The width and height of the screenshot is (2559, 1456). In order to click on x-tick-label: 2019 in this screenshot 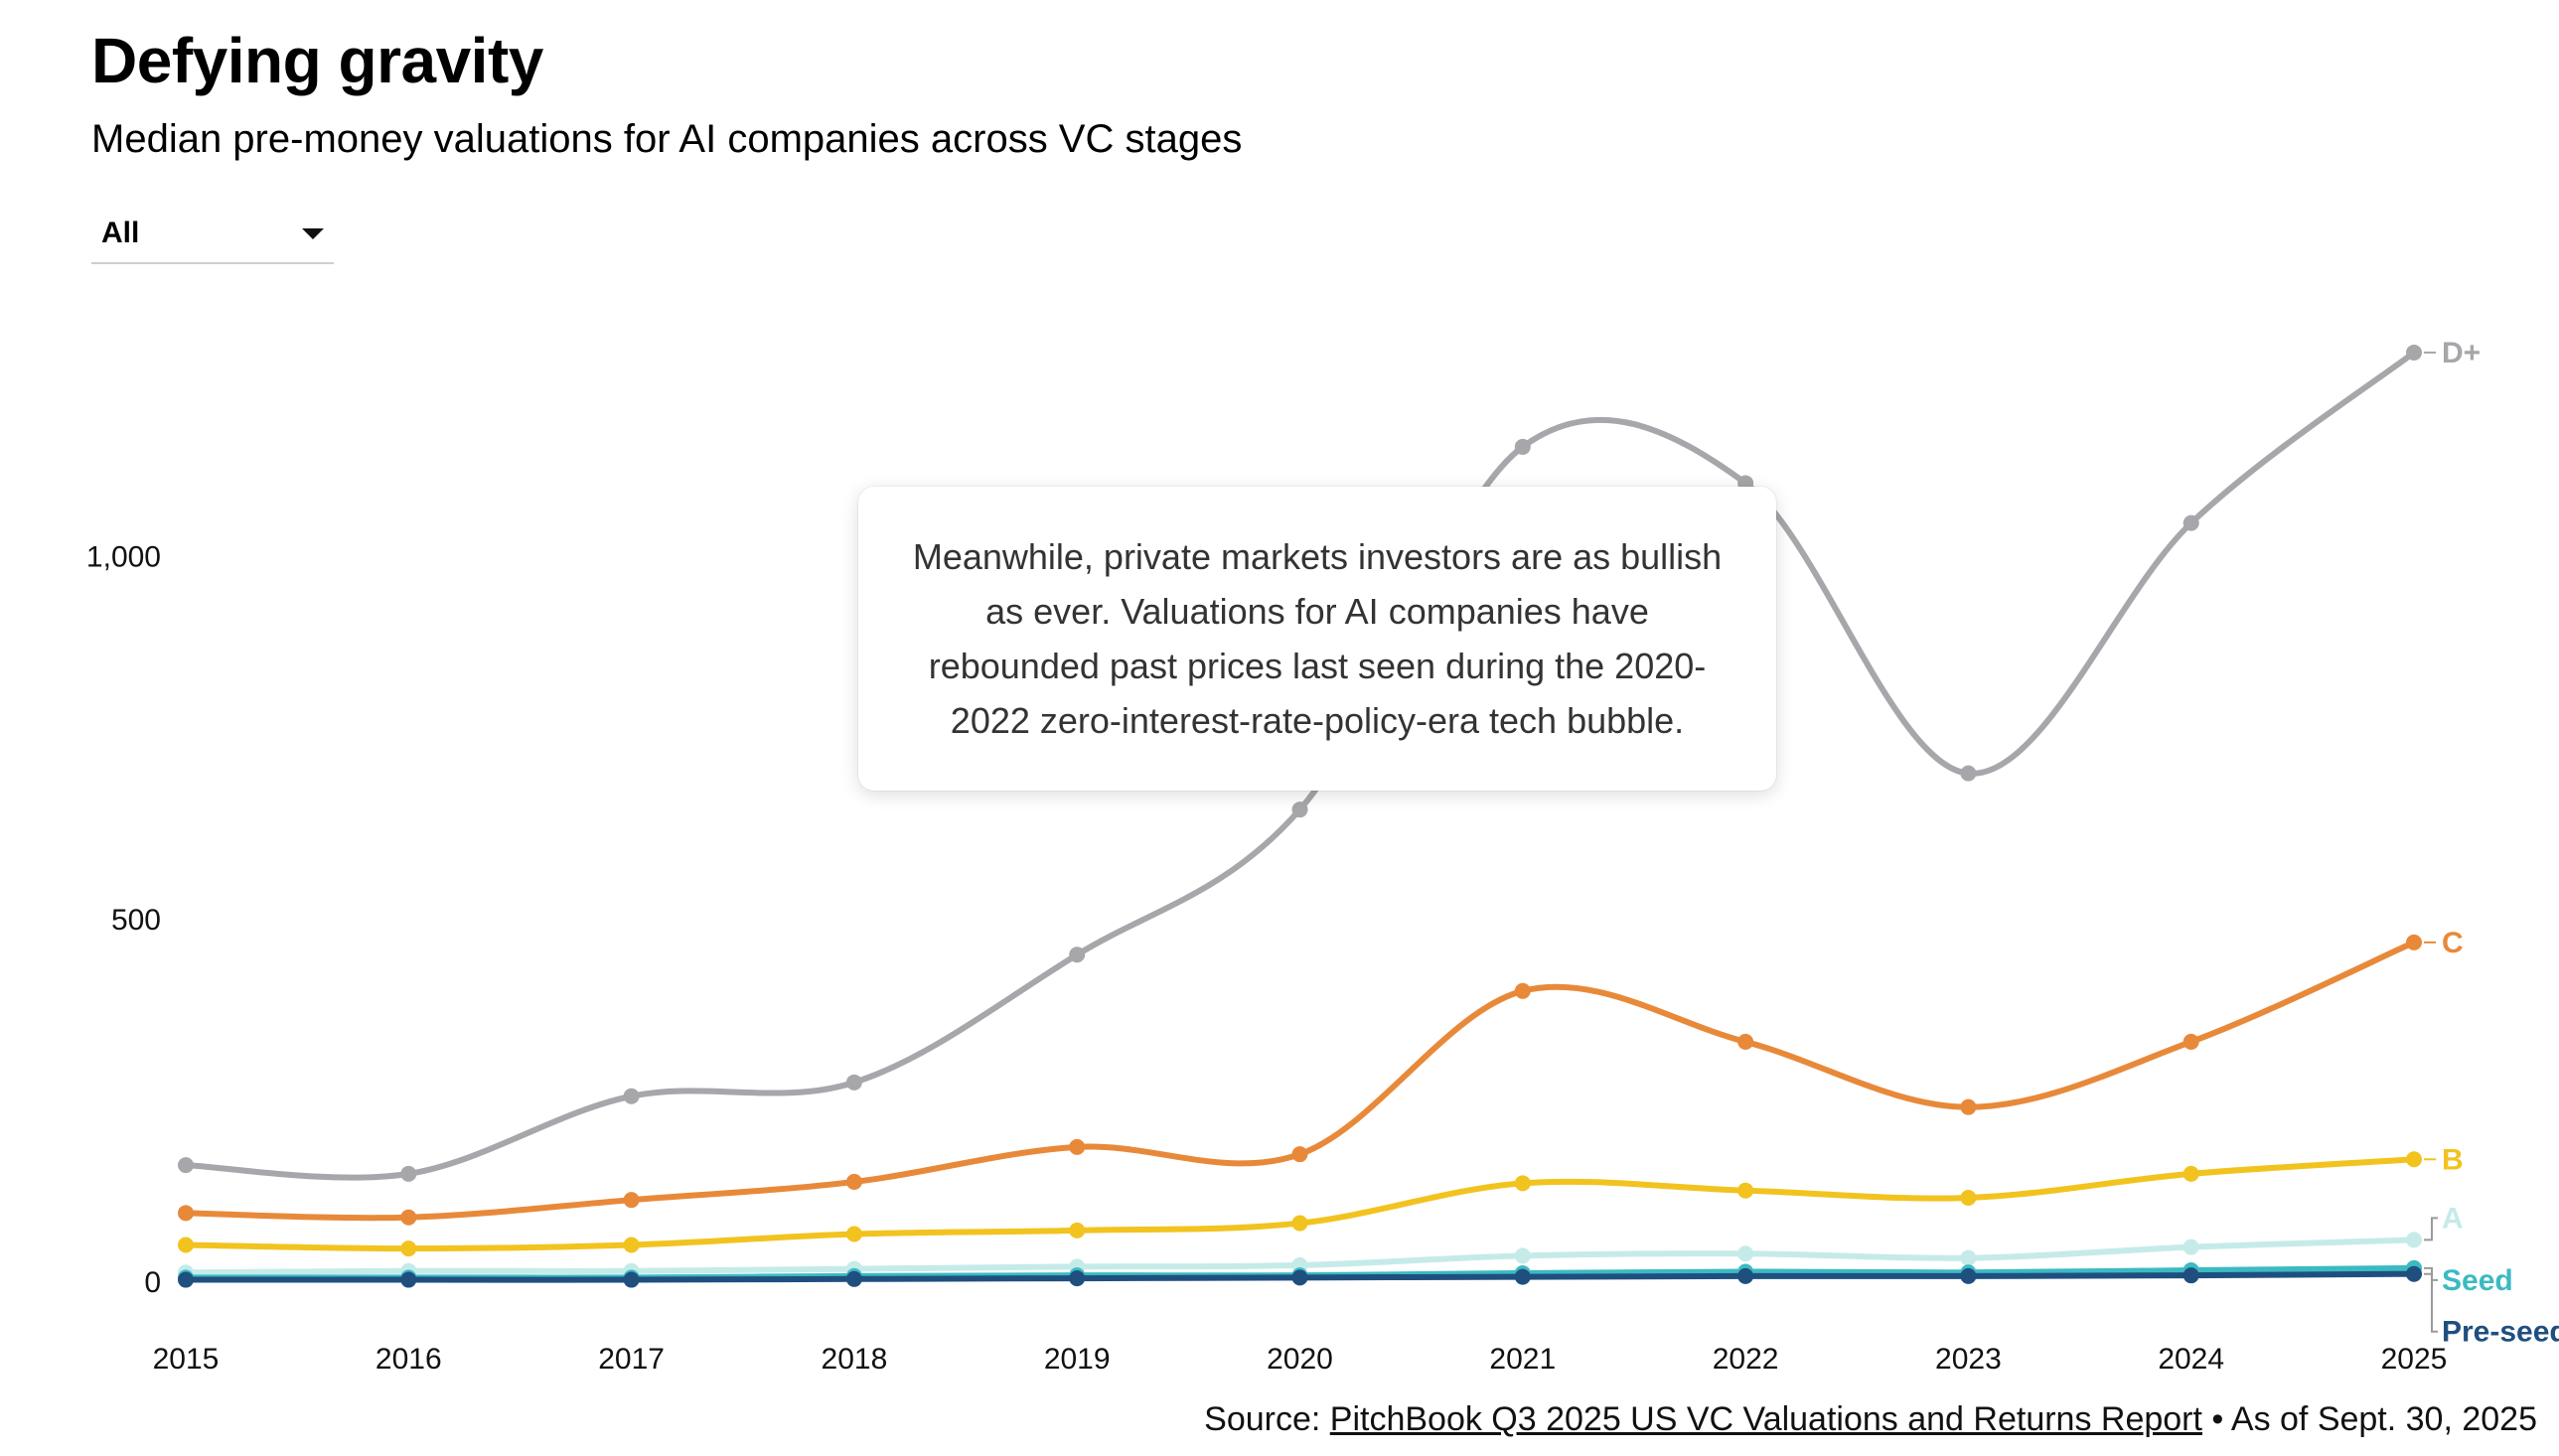, I will do `click(1077, 1359)`.